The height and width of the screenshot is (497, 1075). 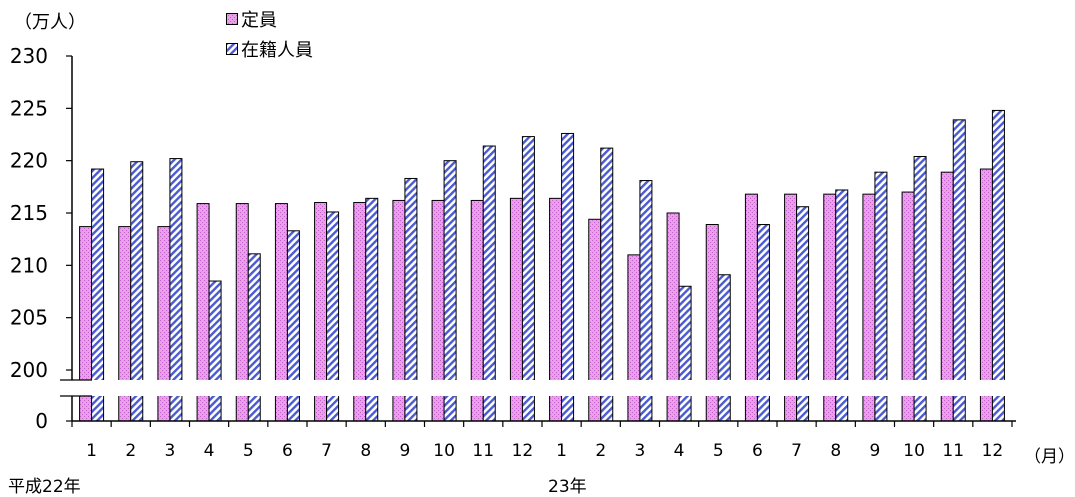 What do you see at coordinates (44, 487) in the screenshot?
I see `year-label-h22: 平成22年` at bounding box center [44, 487].